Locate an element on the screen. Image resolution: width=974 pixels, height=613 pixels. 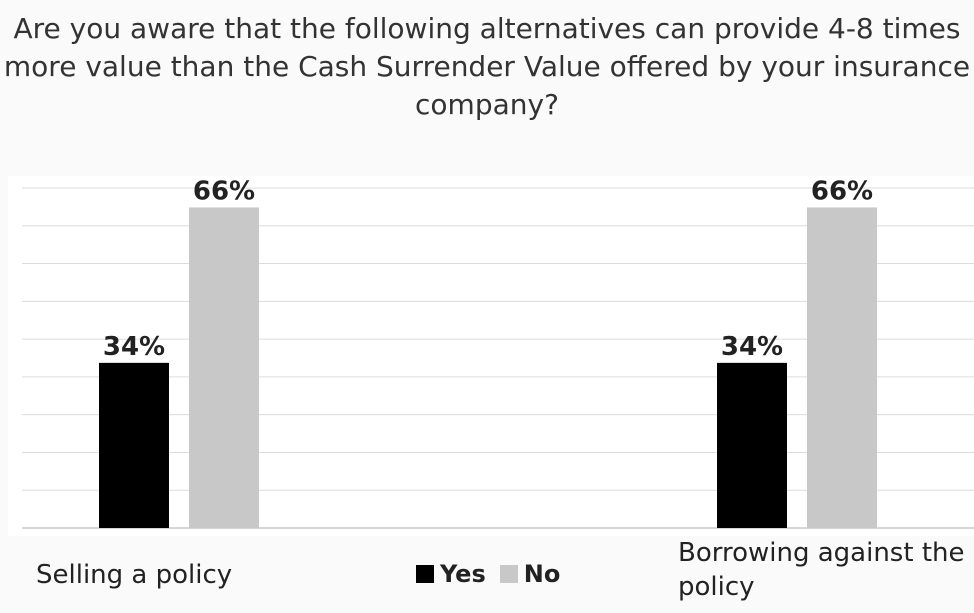
legend-label-yes: Yes is located at coordinates (463, 574).